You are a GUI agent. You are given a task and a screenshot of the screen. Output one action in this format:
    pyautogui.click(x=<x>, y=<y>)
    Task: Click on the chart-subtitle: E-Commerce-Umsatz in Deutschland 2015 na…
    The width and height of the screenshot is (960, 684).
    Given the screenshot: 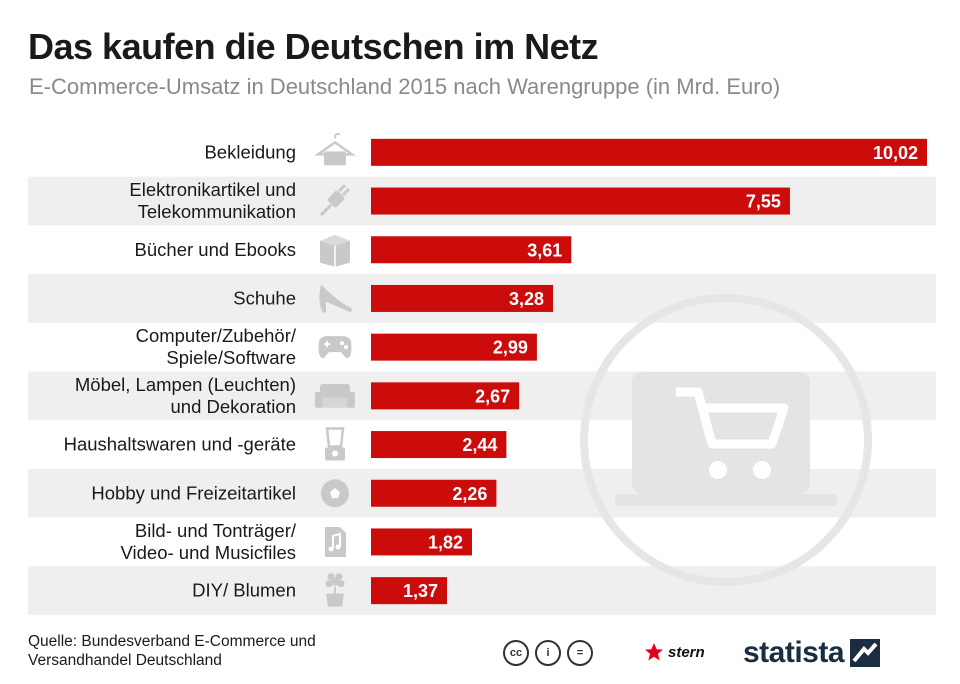 What is the action you would take?
    pyautogui.click(x=405, y=86)
    